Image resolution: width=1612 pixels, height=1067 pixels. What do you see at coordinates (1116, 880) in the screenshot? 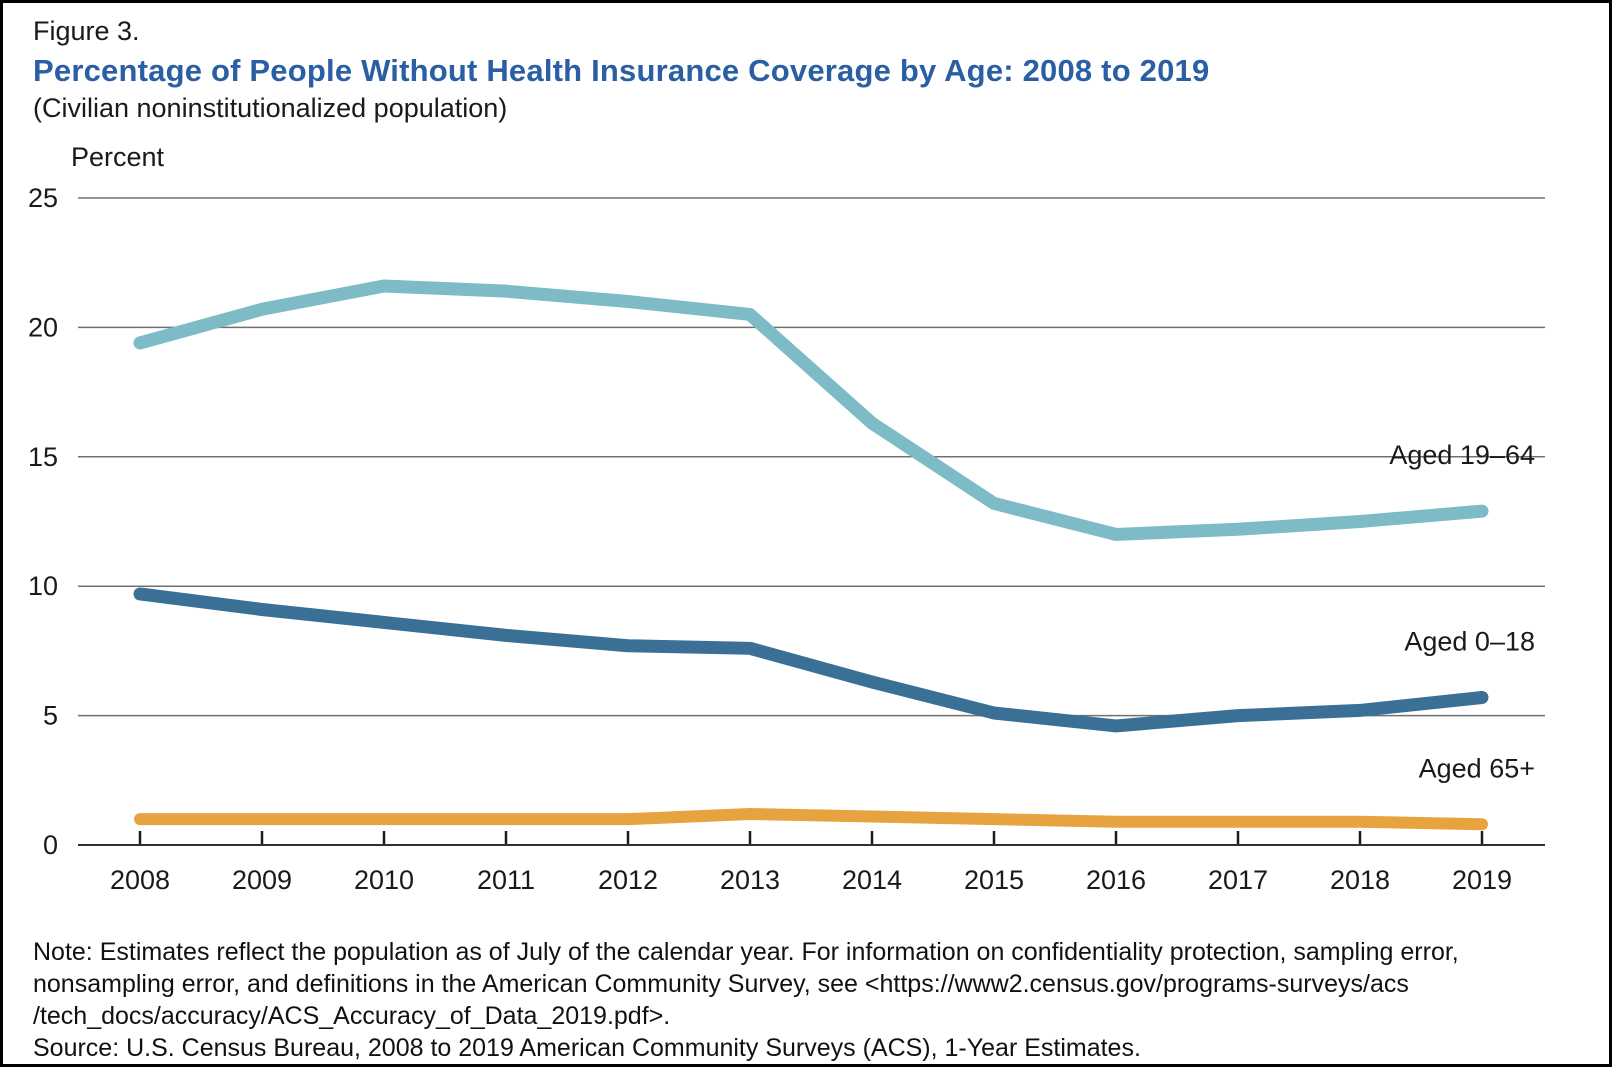
I see `x-axis-tick-label: 2016` at bounding box center [1116, 880].